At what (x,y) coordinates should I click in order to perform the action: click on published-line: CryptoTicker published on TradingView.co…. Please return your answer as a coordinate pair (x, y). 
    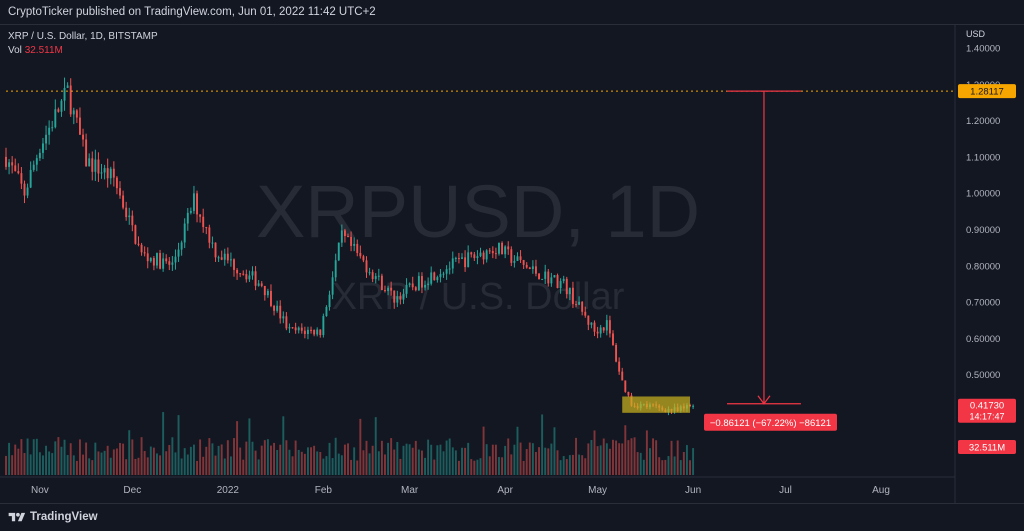
    Looking at the image, I should click on (192, 12).